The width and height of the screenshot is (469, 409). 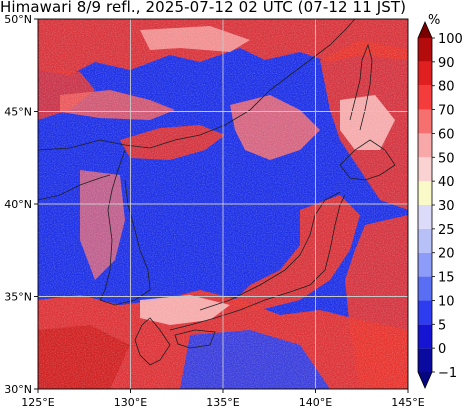 What do you see at coordinates (37, 402) in the screenshot?
I see `x-tick-label: 125°E` at bounding box center [37, 402].